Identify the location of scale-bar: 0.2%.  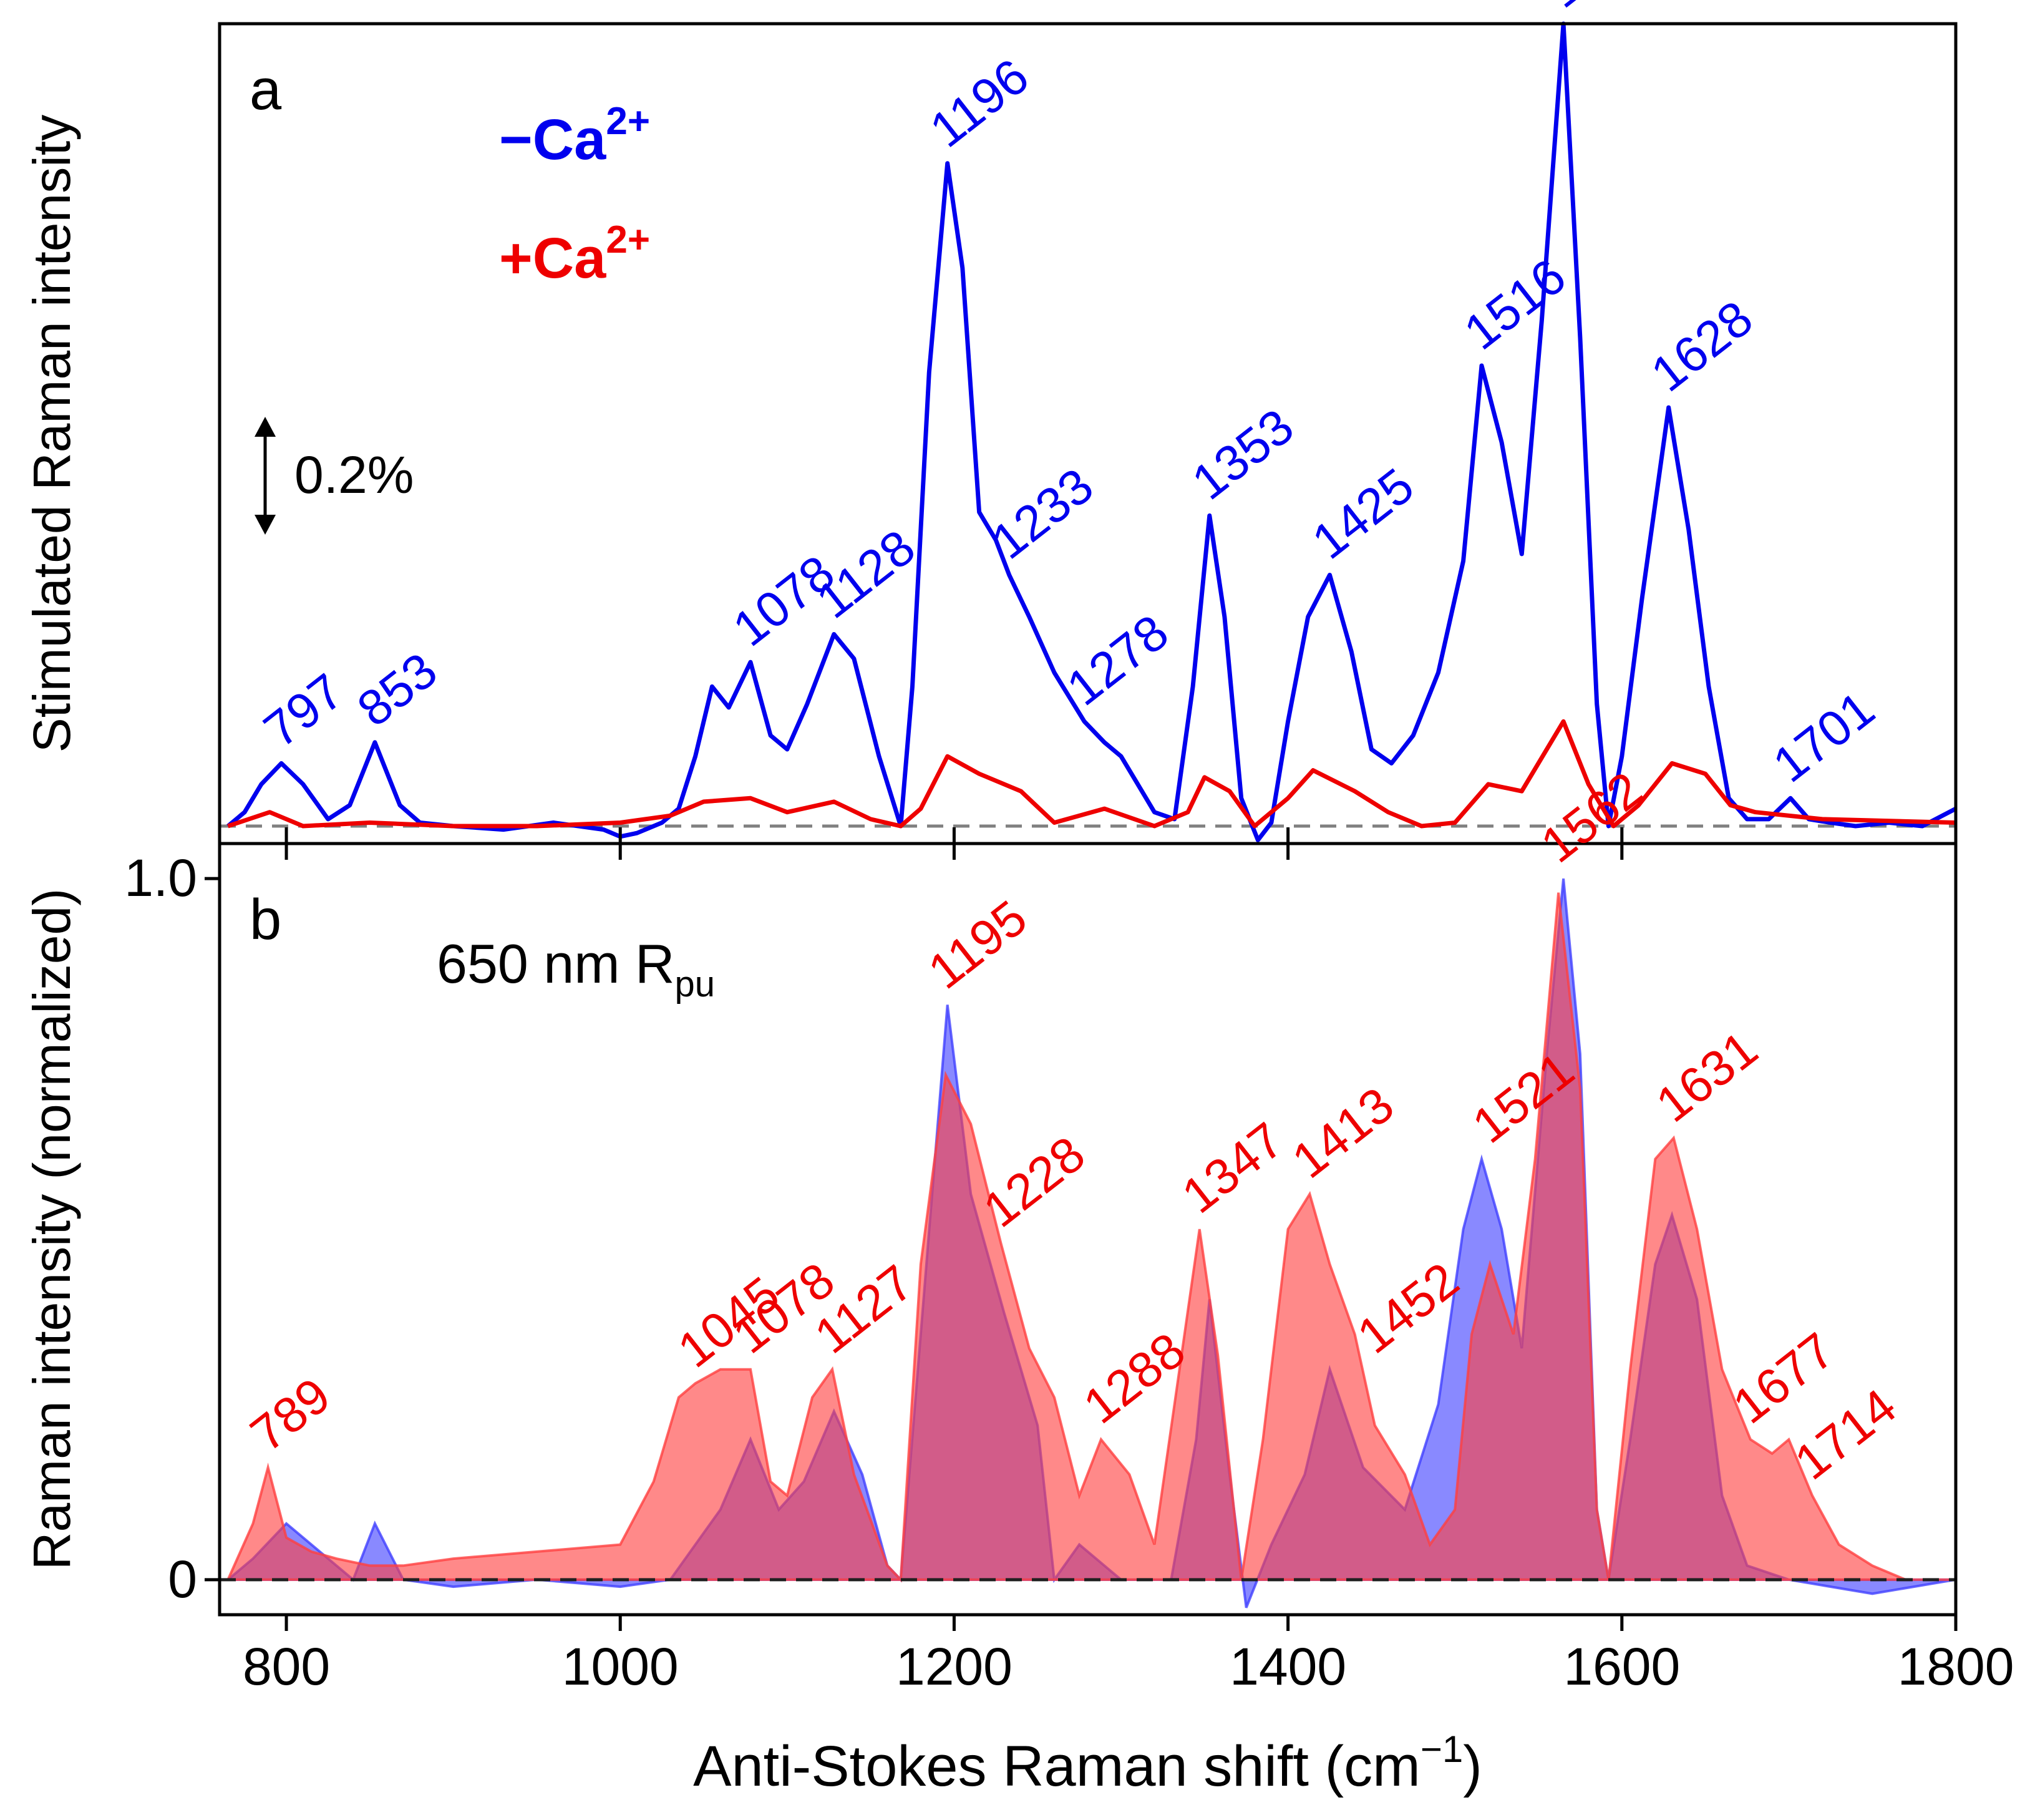
(334, 476).